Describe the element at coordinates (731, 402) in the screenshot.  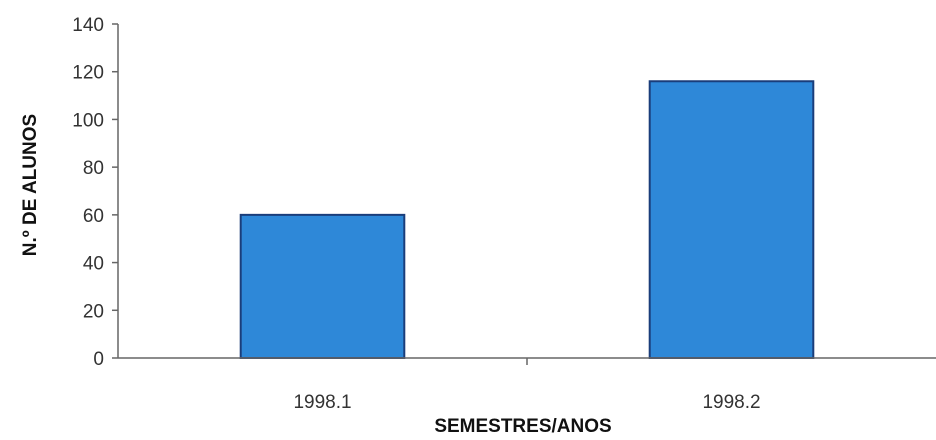
I see `x-tick-label: 1998.2` at that location.